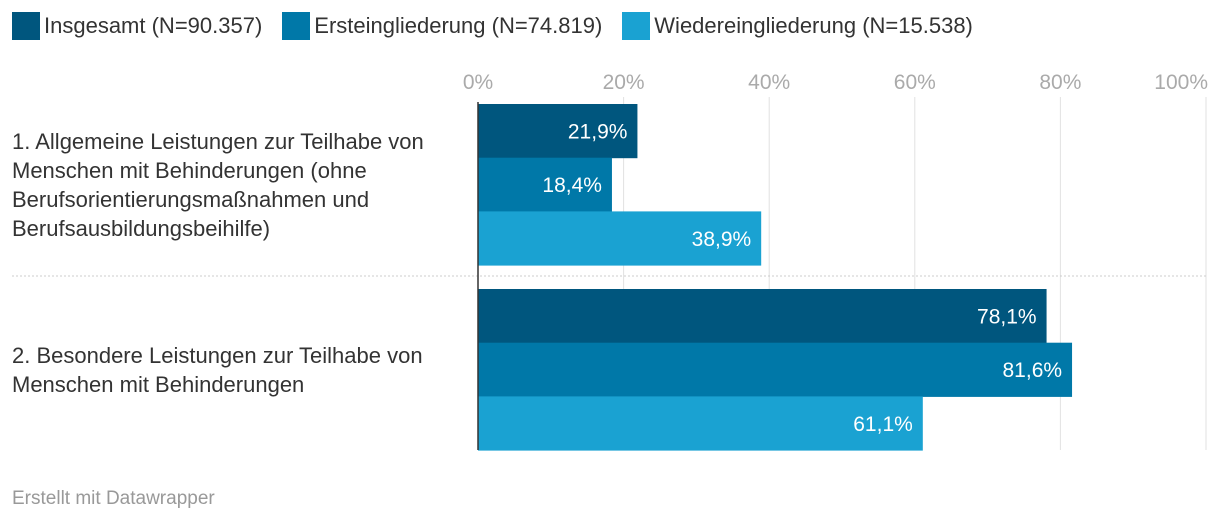 This screenshot has height=528, width=1220. I want to click on legend-item: Ersteingliederung (N=74.819), so click(442, 26).